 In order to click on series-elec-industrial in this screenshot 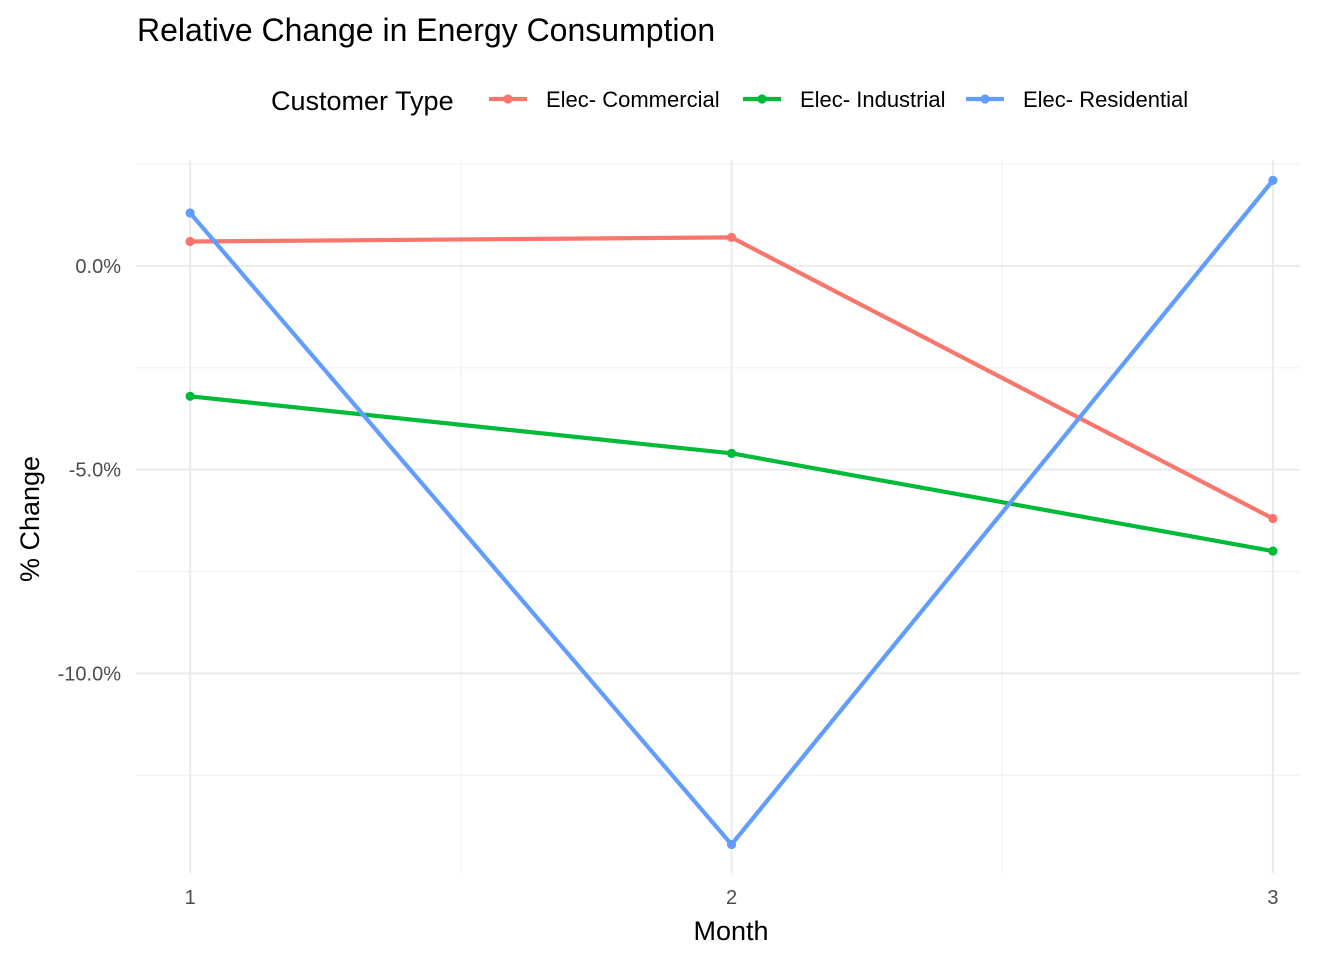, I will do `click(731, 473)`.